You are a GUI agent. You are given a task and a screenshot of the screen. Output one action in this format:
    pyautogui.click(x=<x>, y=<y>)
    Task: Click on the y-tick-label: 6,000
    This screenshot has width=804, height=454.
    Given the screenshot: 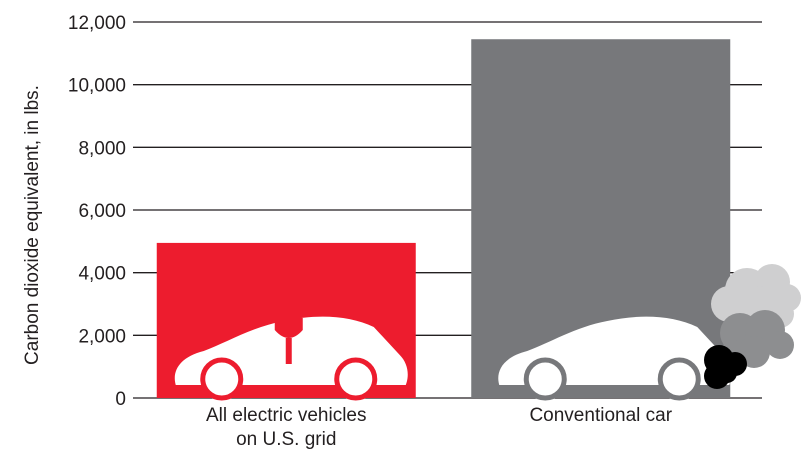 What is the action you would take?
    pyautogui.click(x=102, y=211)
    